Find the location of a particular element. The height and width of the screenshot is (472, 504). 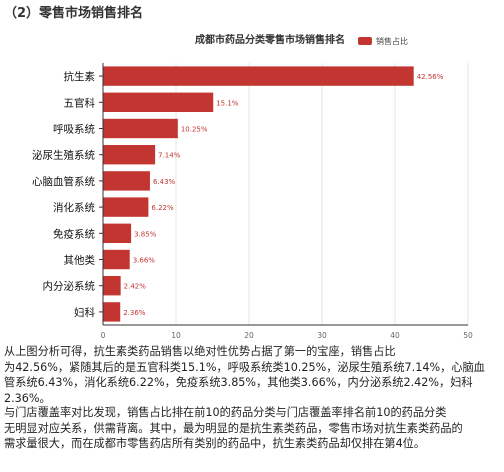

x-tick-label: 20 is located at coordinates (249, 335).